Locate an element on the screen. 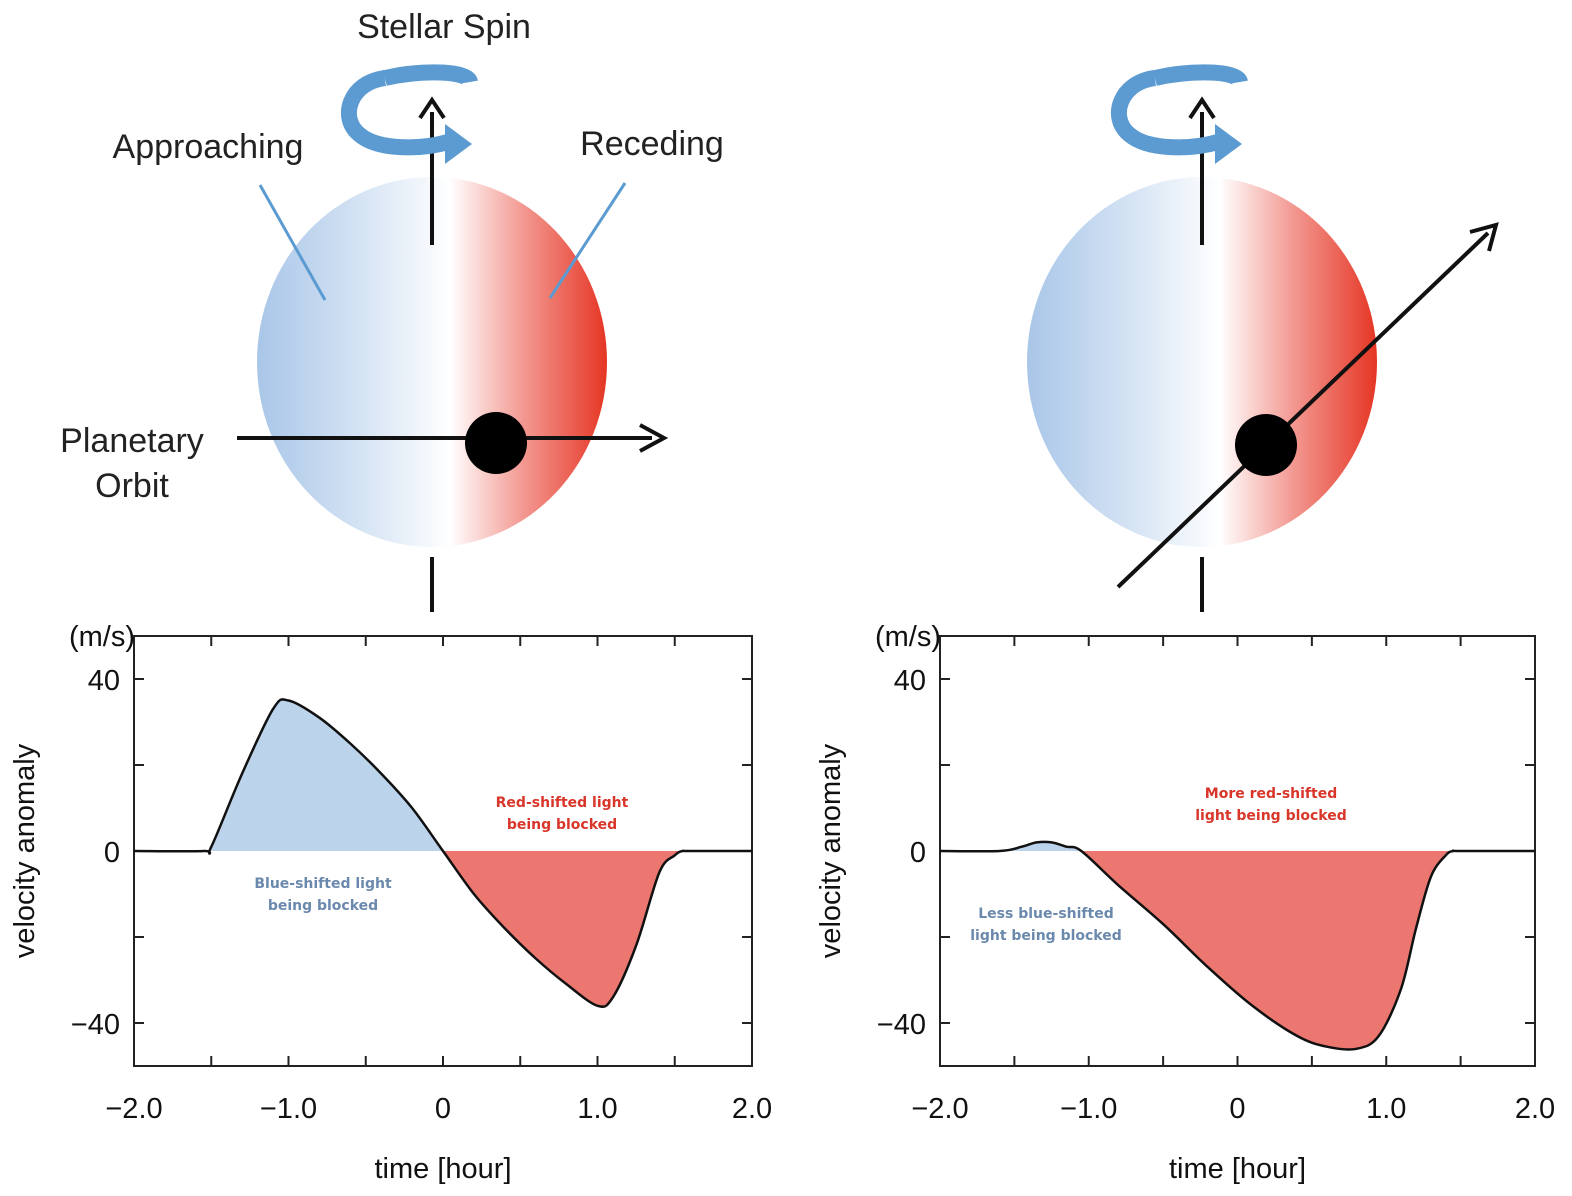 This screenshot has width=1572, height=1196. receding-pointer is located at coordinates (587, 240).